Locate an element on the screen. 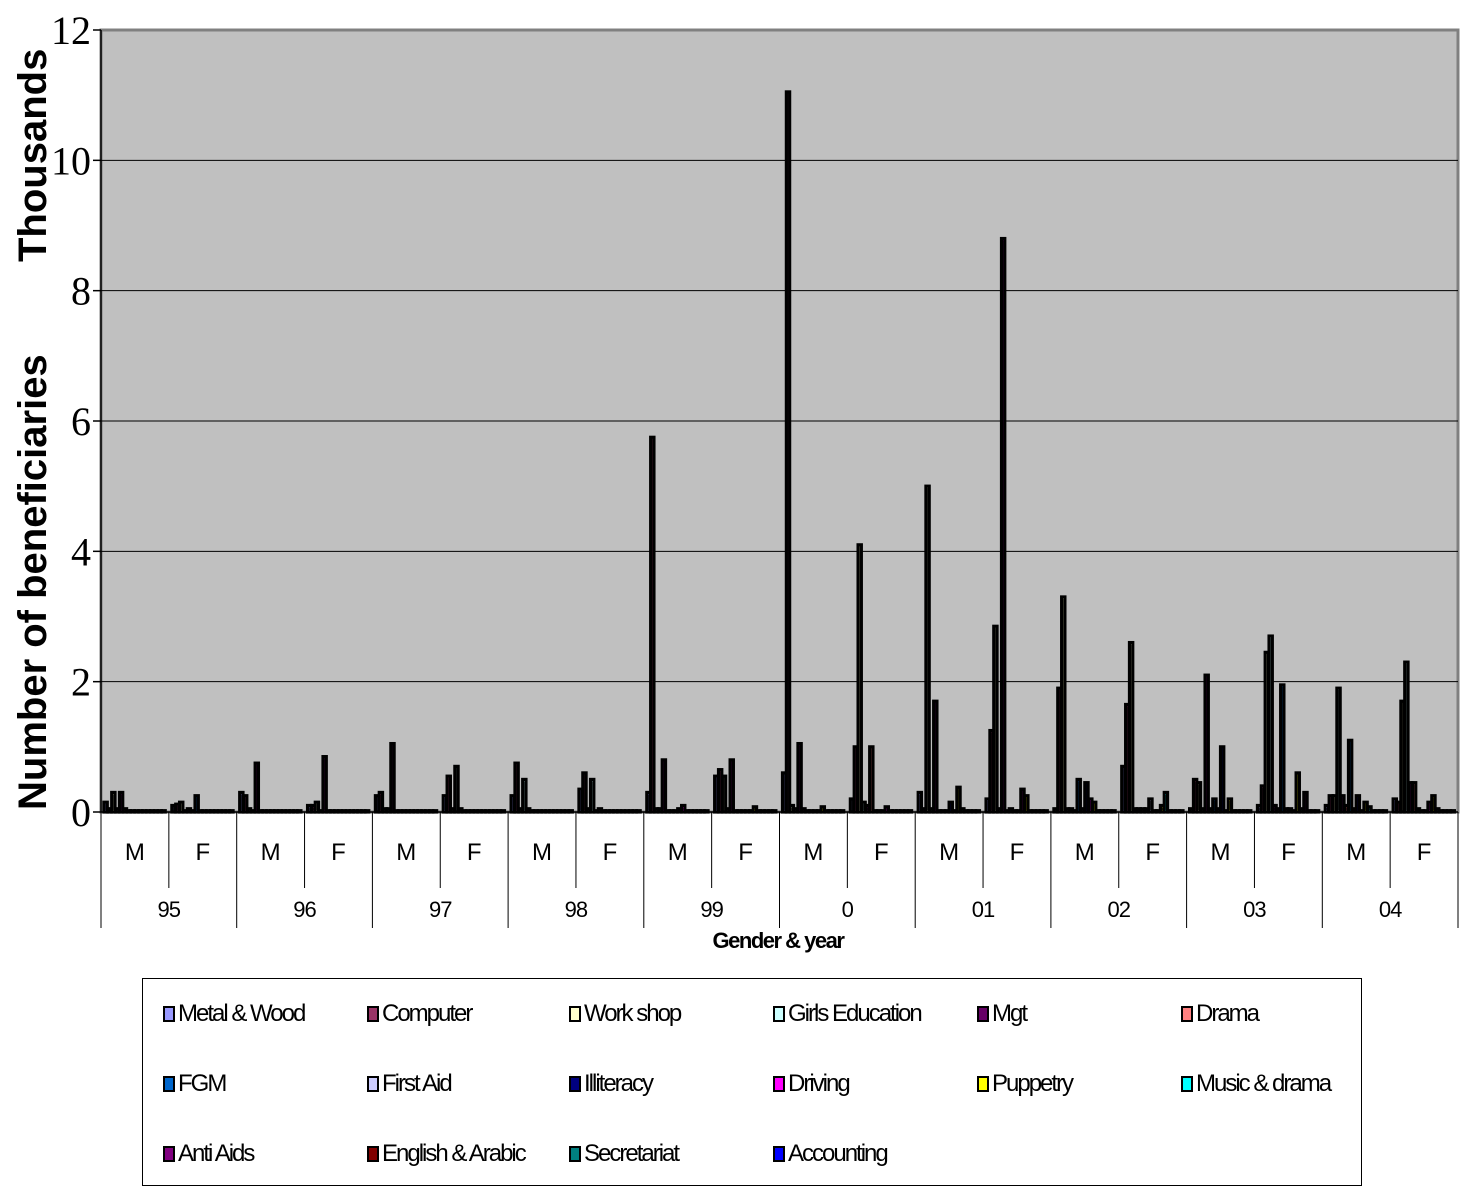 Image resolution: width=1466 pixels, height=1186 pixels. legend-item: Metal & Wood is located at coordinates (234, 1014).